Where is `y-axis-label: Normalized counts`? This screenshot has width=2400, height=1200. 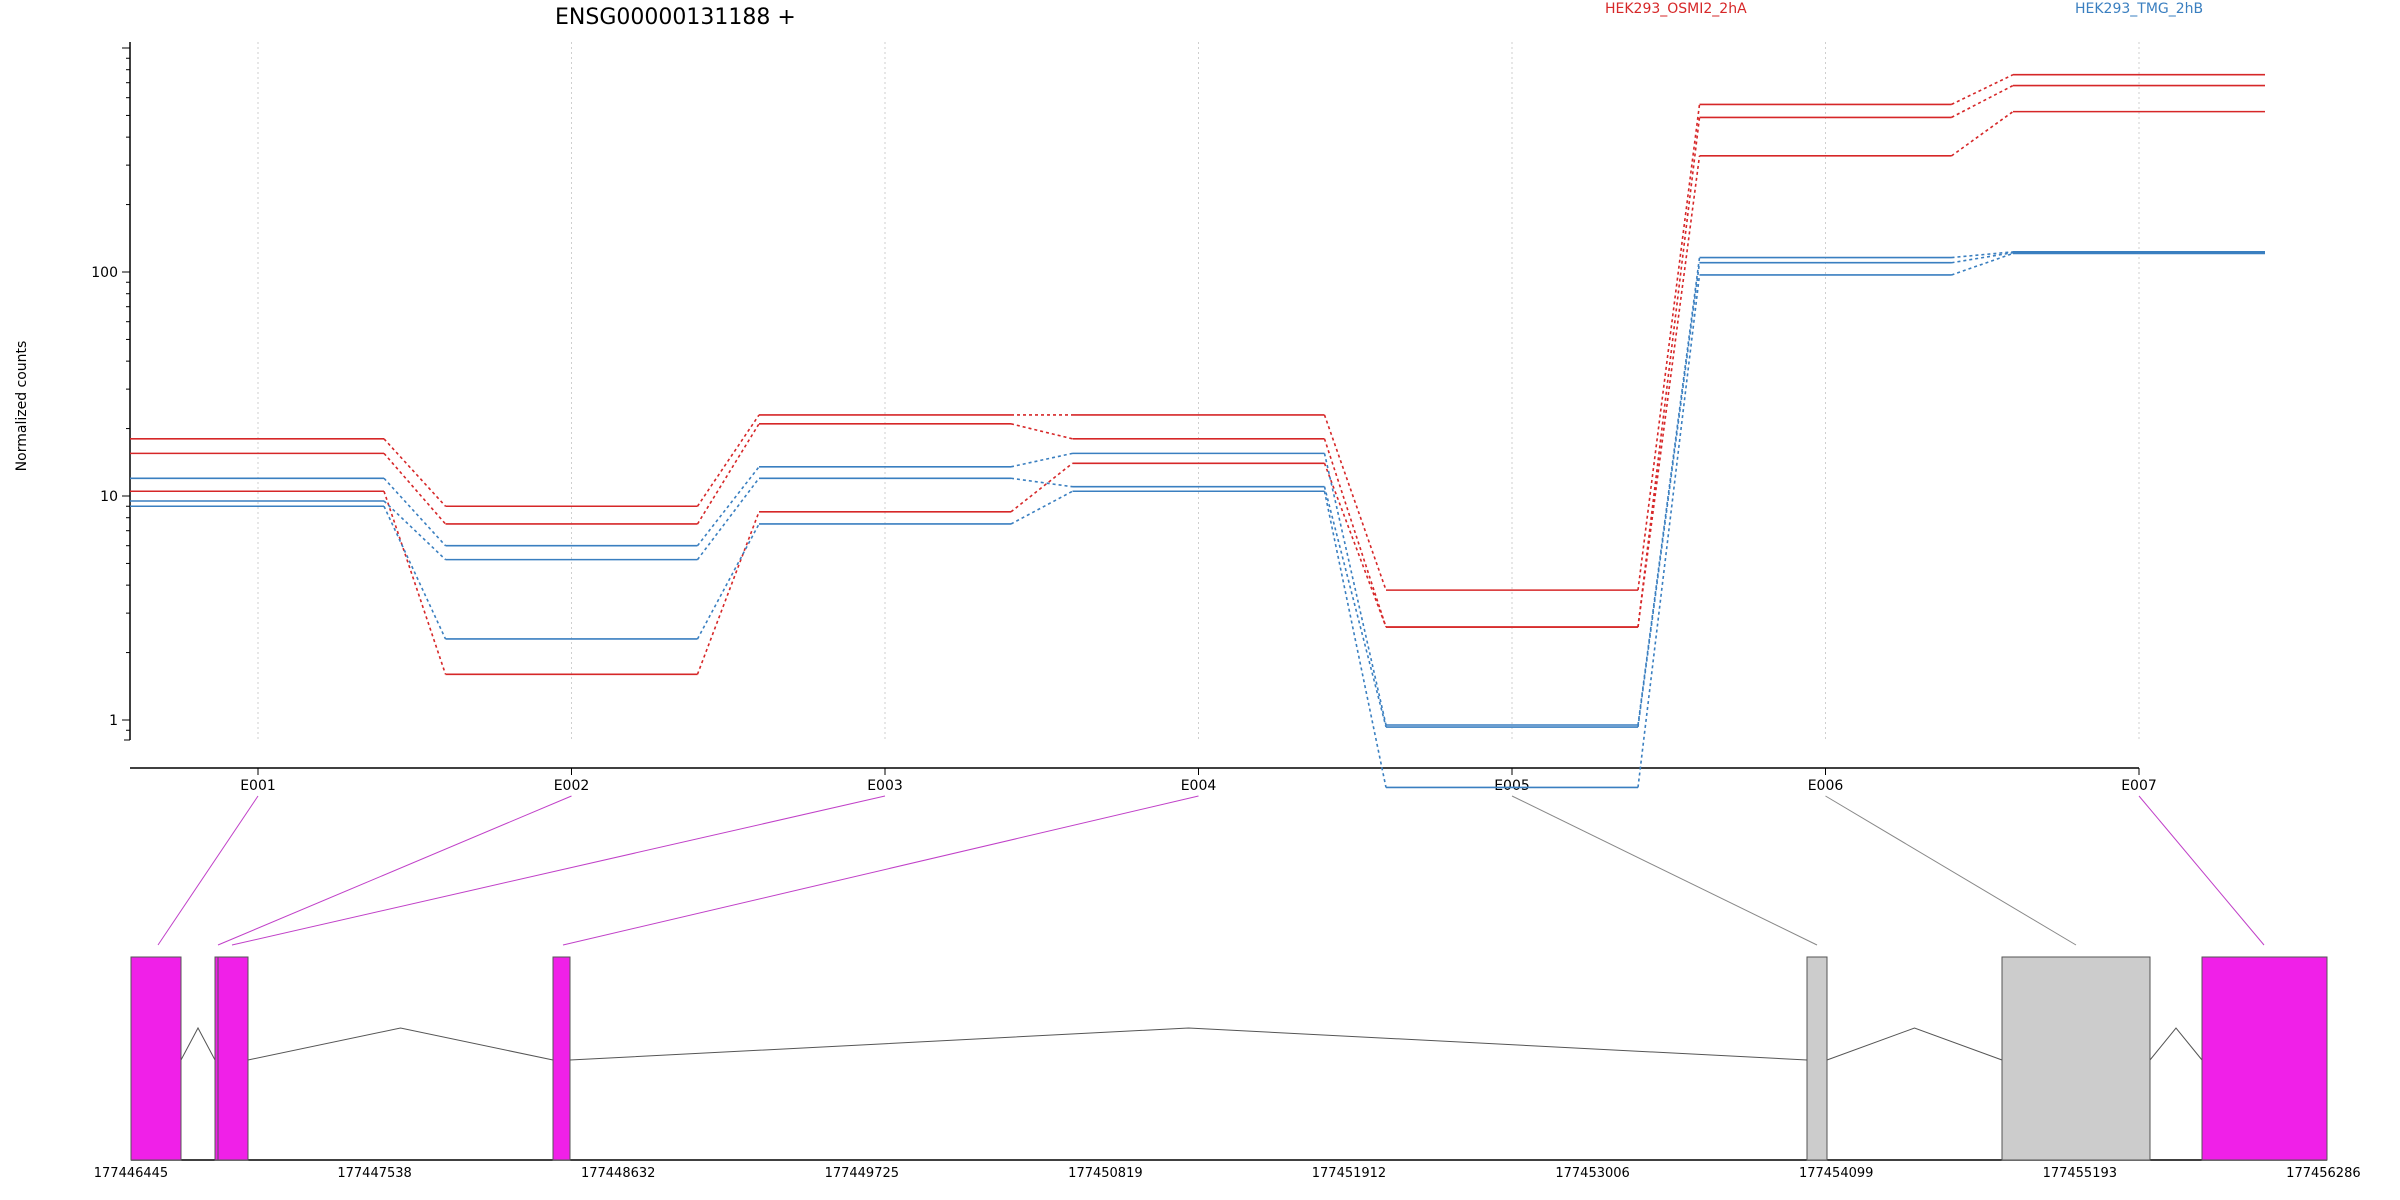 y-axis-label: Normalized counts is located at coordinates (22, 406).